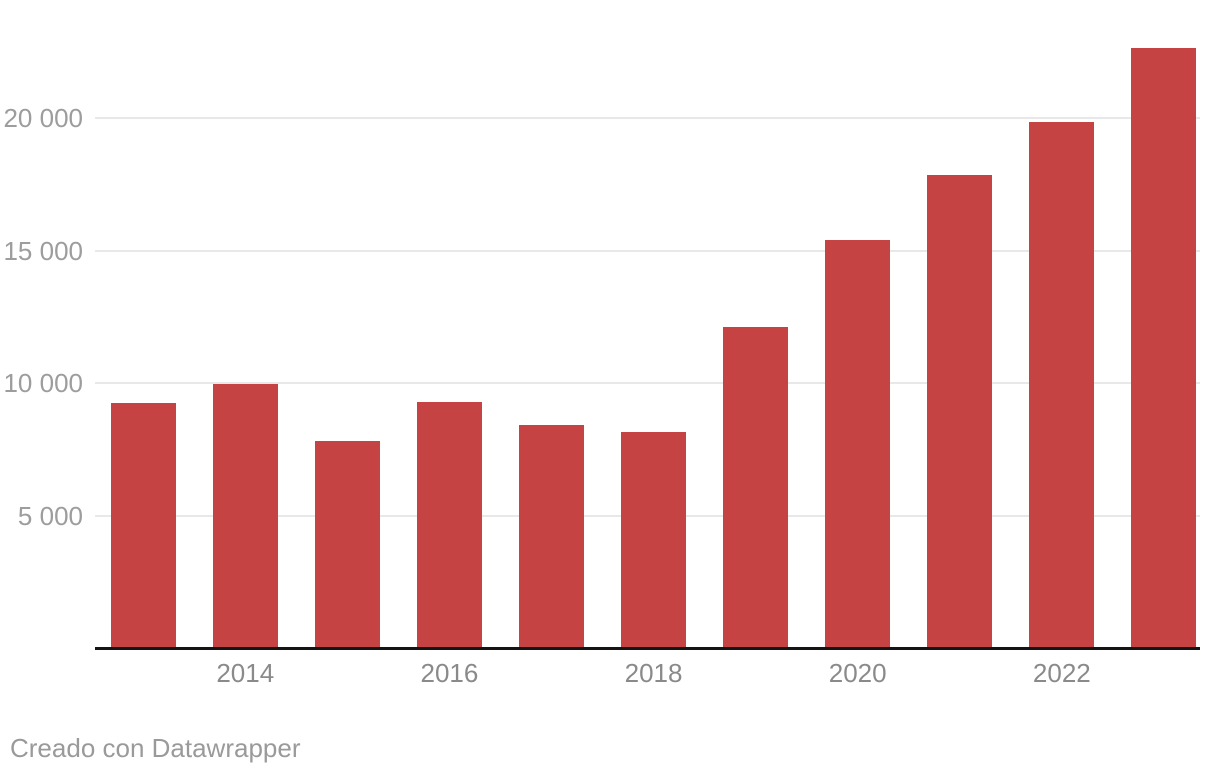 Image resolution: width=1220 pixels, height=770 pixels. Describe the element at coordinates (449, 524) in the screenshot. I see `bar-2016` at that location.